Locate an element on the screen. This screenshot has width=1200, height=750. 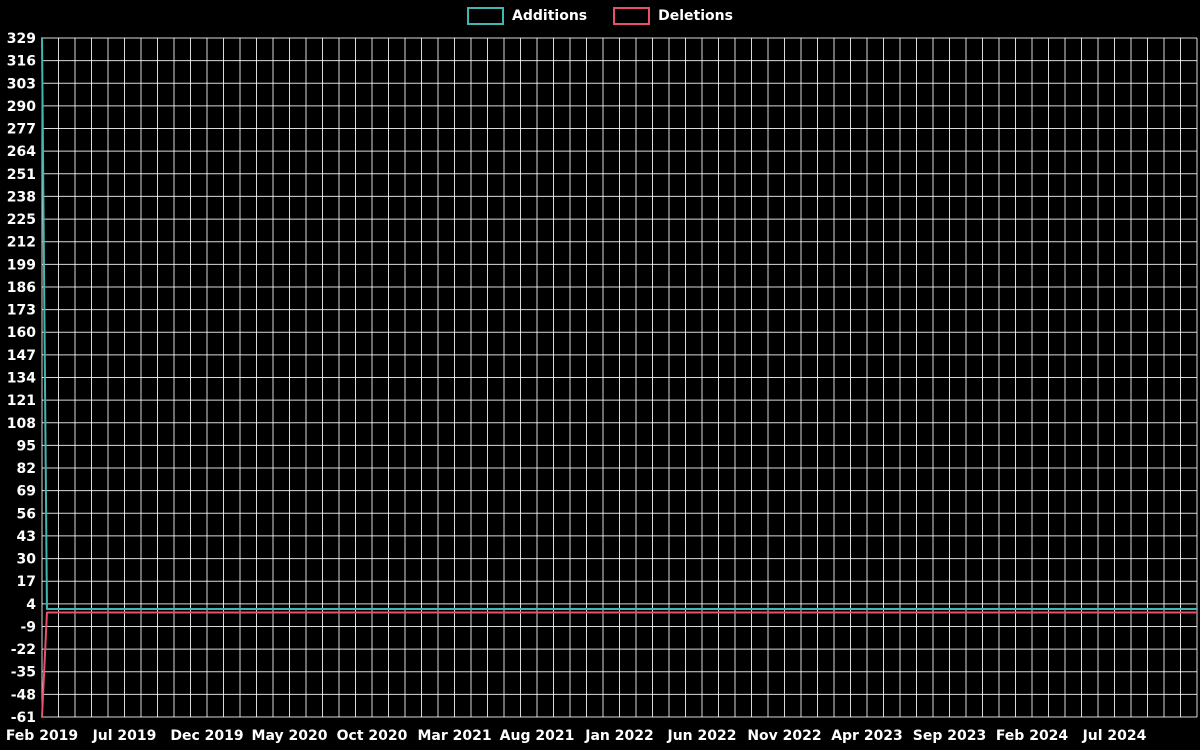
svg-text: 108 is located at coordinates (21, 424).